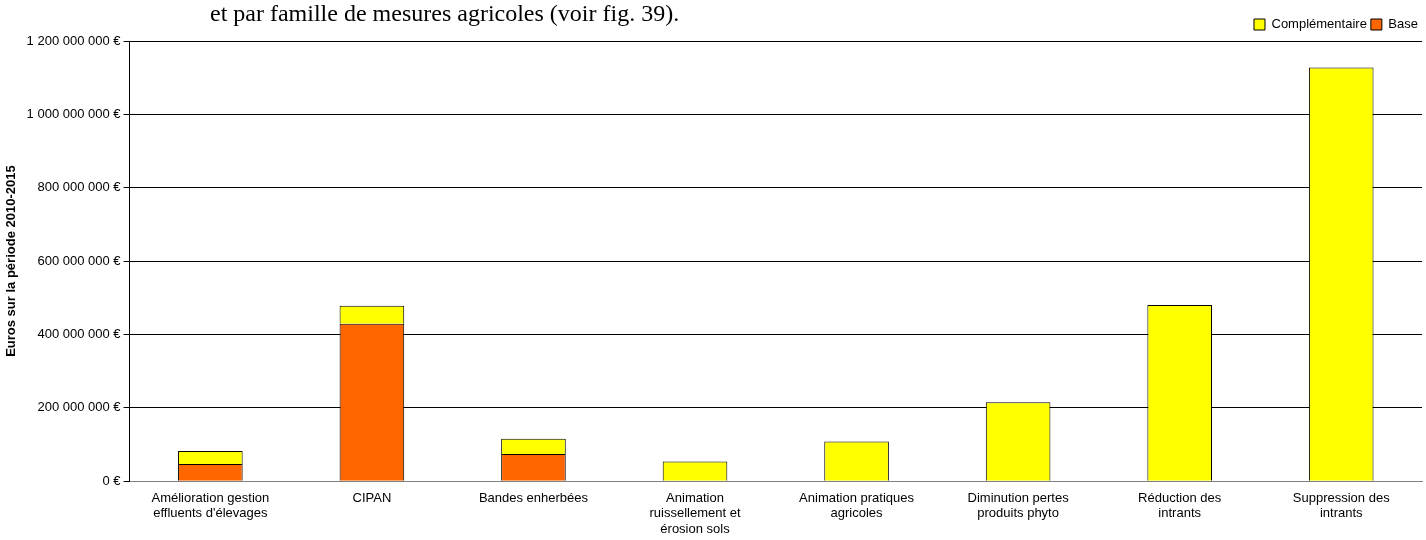  I want to click on x-tick-label: Amélioration gestion effluents d'élevages, so click(210, 505).